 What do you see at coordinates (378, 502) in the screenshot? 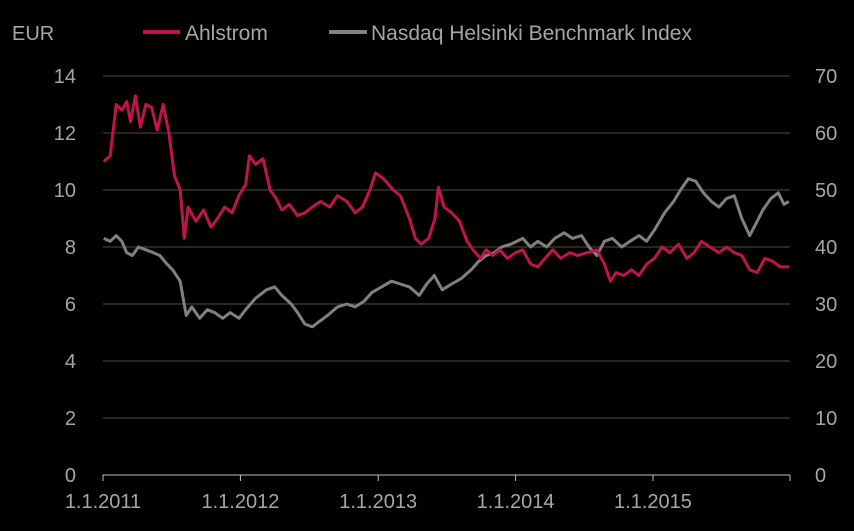
I see `x-tick-label: 1.1.2013` at bounding box center [378, 502].